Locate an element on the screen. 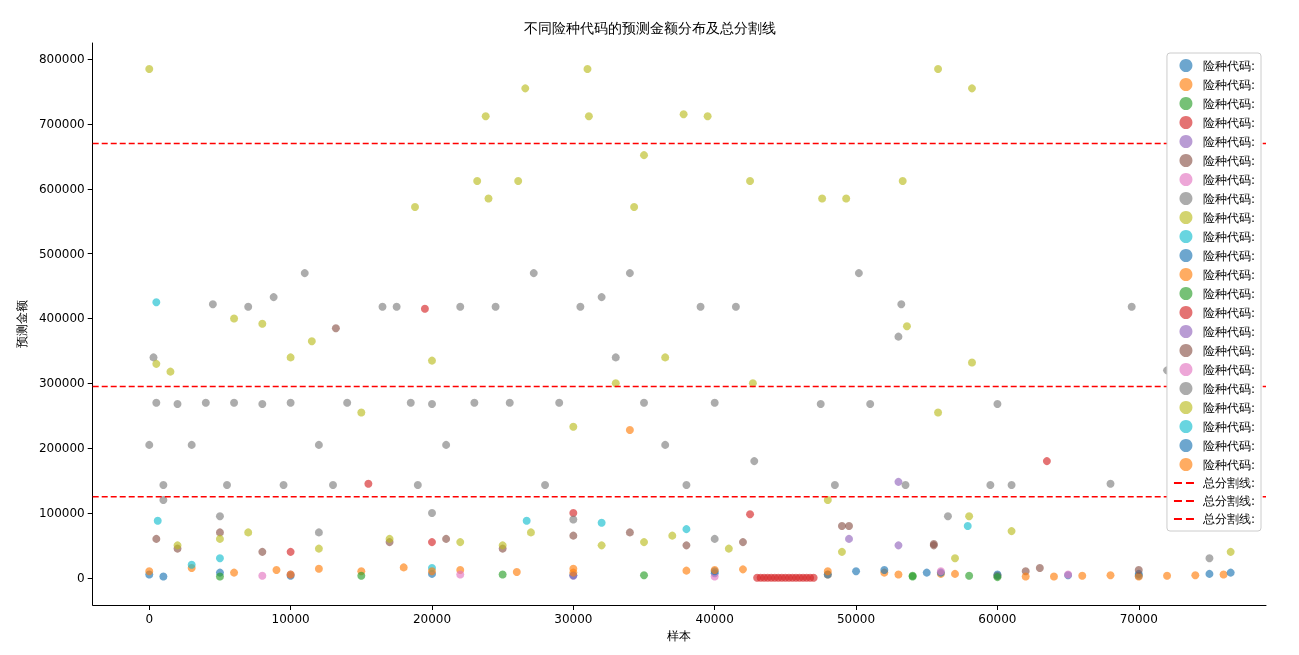  x-tick-label: 20000 is located at coordinates (432, 619).